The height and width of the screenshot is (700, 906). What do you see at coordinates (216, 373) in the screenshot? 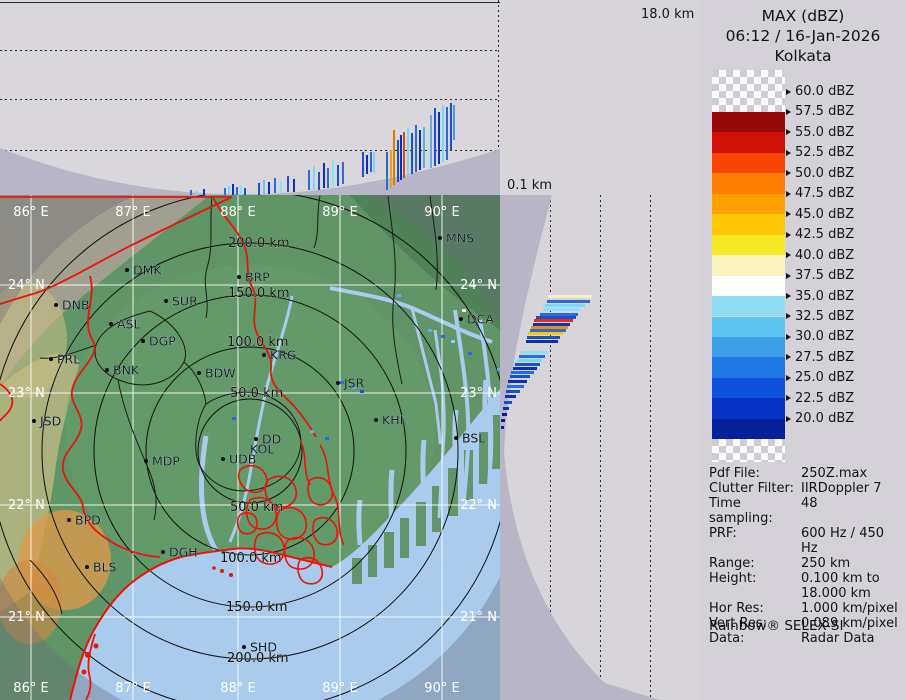
I see `city-marker: BDW` at bounding box center [216, 373].